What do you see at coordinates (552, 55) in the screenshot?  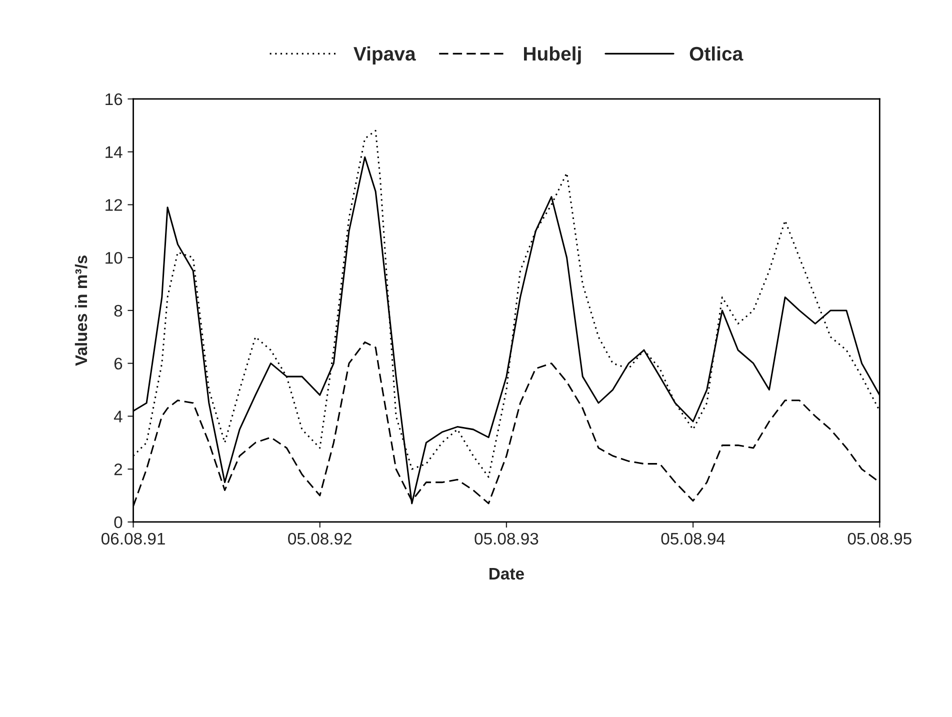 I see `legend-label: Hubelj` at bounding box center [552, 55].